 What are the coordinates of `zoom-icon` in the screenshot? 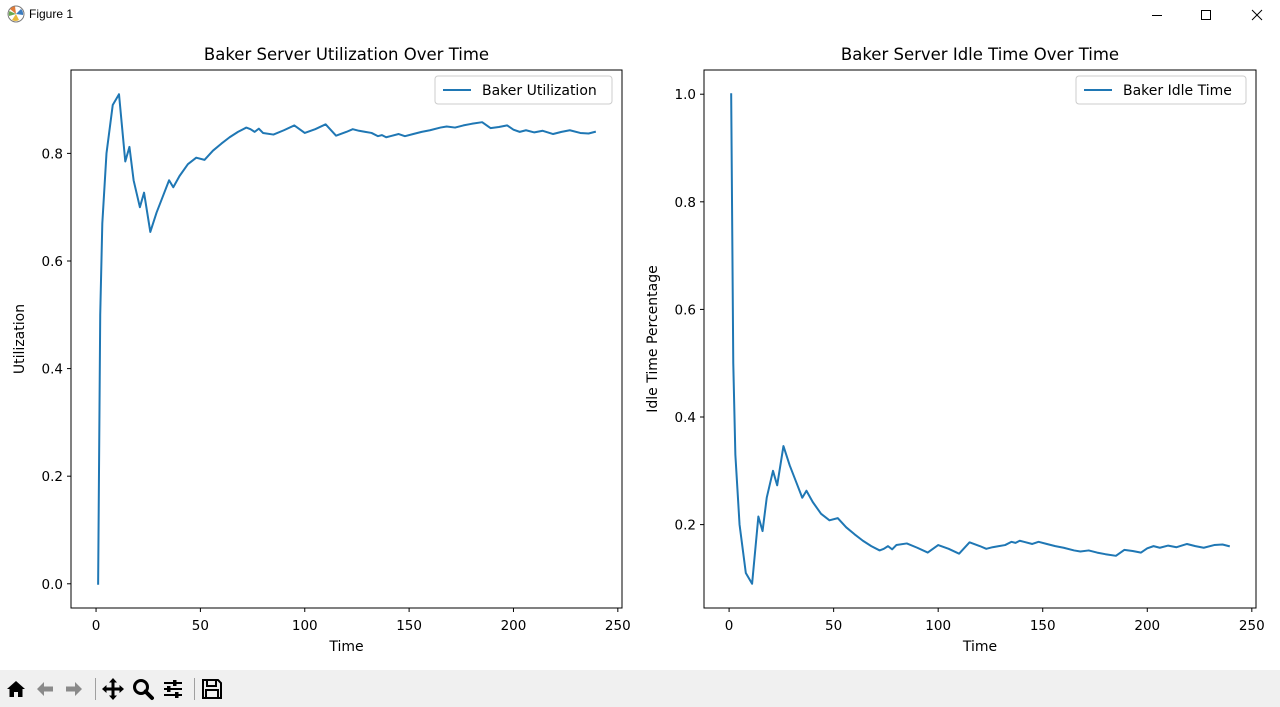 It's located at (143, 689).